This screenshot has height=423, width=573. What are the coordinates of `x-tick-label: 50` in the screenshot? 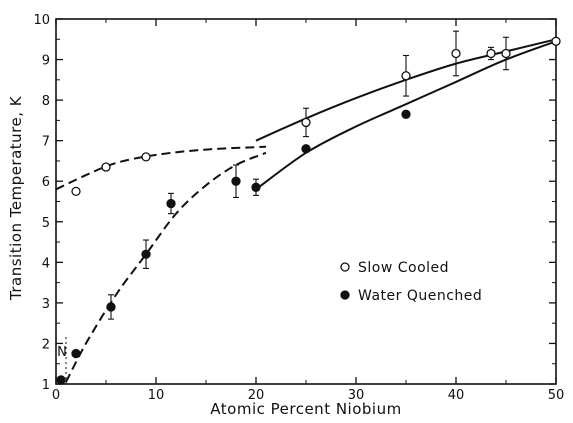 It's located at (556, 395).